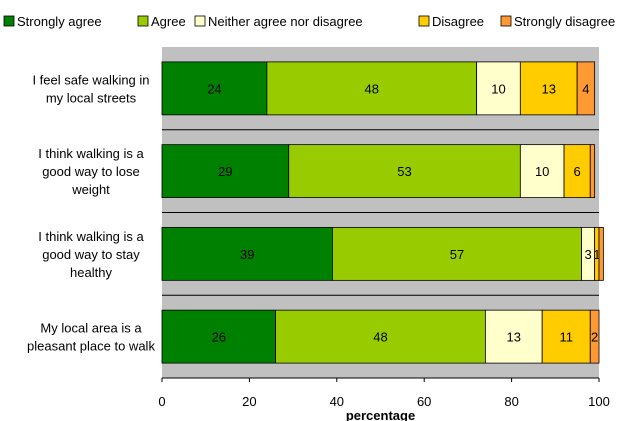 The height and width of the screenshot is (421, 620). Describe the element at coordinates (91, 328) in the screenshot. I see `category-label: My local area is a` at that location.